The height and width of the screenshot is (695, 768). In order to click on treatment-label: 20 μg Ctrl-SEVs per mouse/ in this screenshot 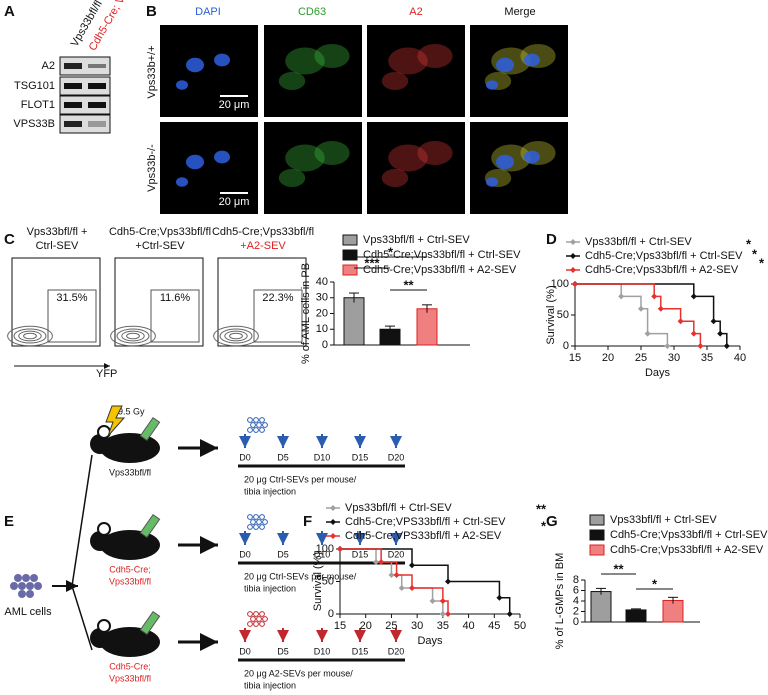, I will do `click(300, 576)`.